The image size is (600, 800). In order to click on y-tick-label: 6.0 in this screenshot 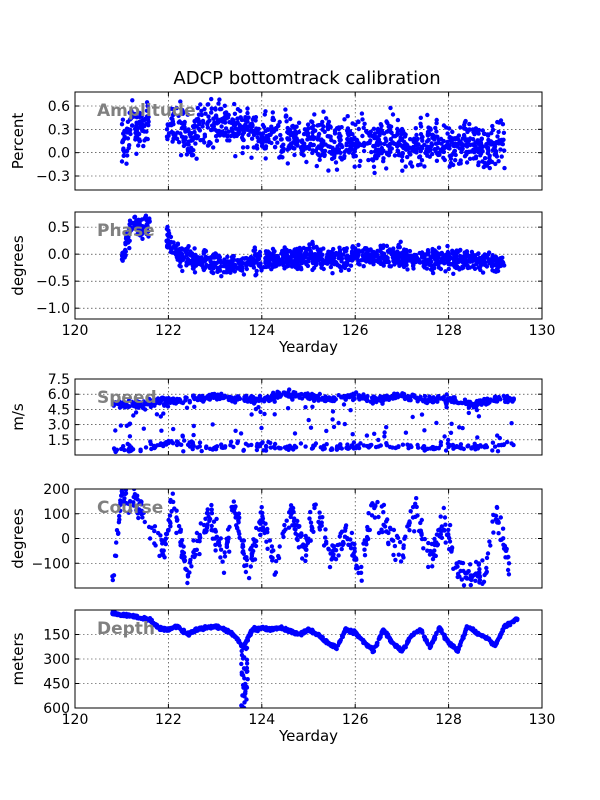, I will do `click(59, 395)`.